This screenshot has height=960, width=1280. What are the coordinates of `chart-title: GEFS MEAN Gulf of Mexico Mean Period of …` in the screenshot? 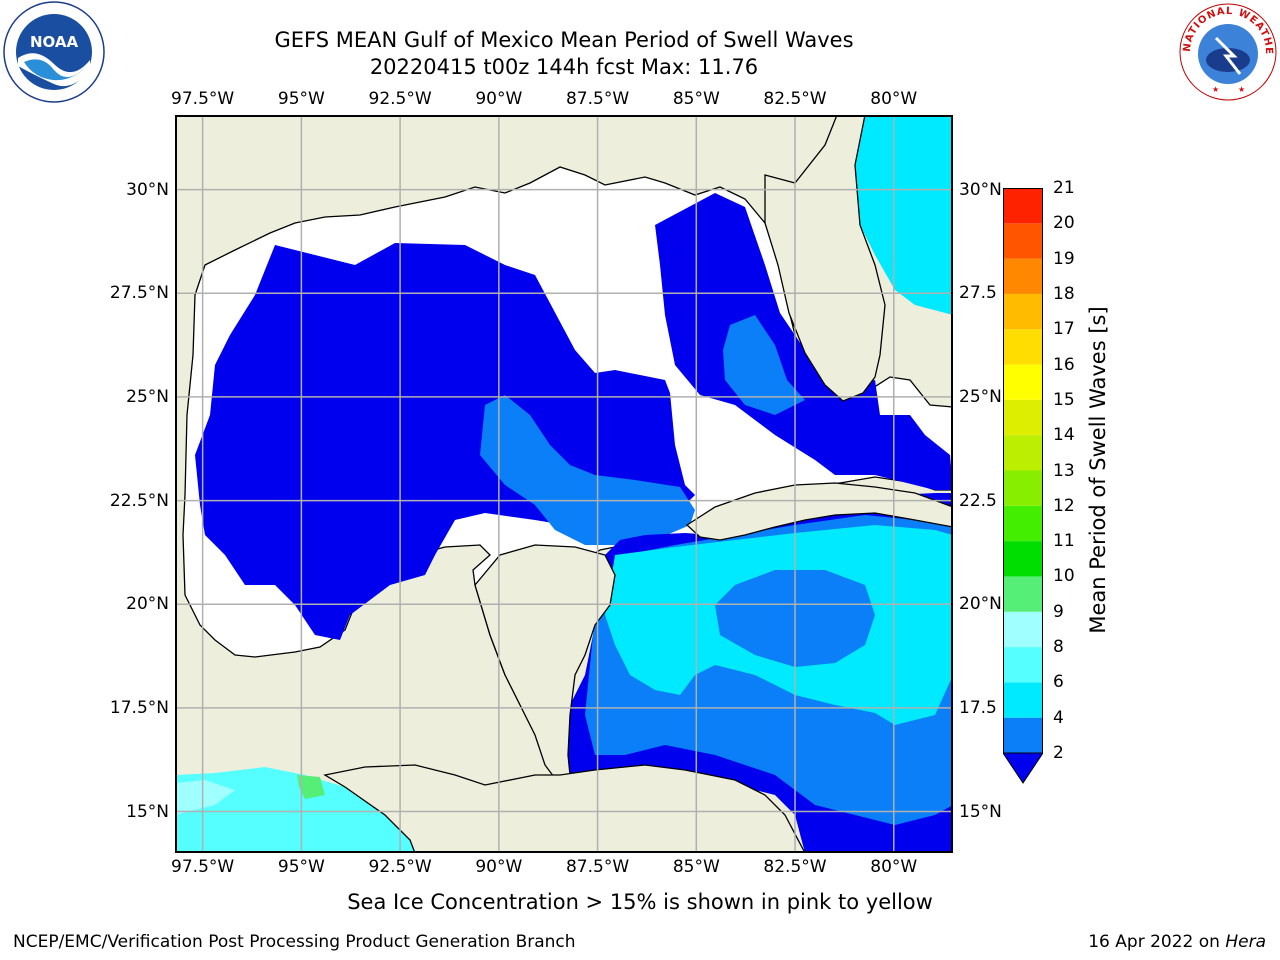 It's located at (564, 40).